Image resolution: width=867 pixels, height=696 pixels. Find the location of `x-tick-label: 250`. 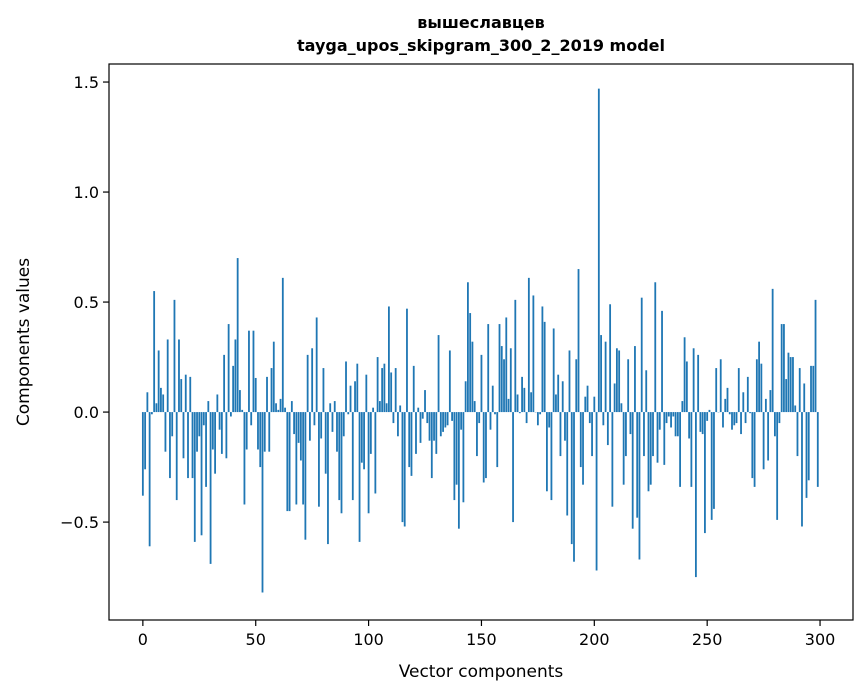

x-tick-label: 250 is located at coordinates (707, 639).